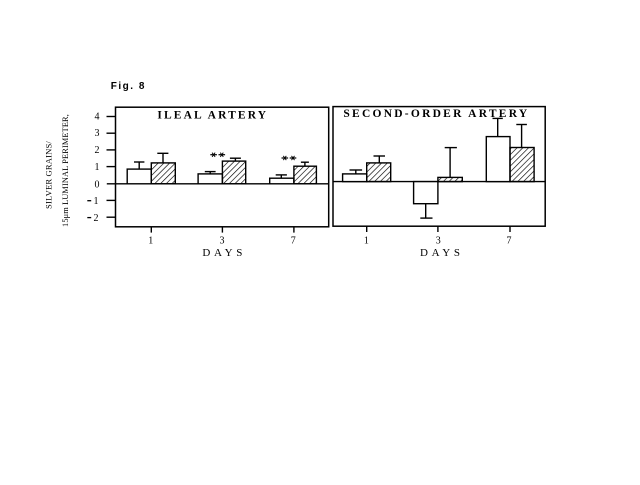 The image size is (640, 485). What do you see at coordinates (128, 86) in the screenshot?
I see `svg-text: Fig. 8` at bounding box center [128, 86].